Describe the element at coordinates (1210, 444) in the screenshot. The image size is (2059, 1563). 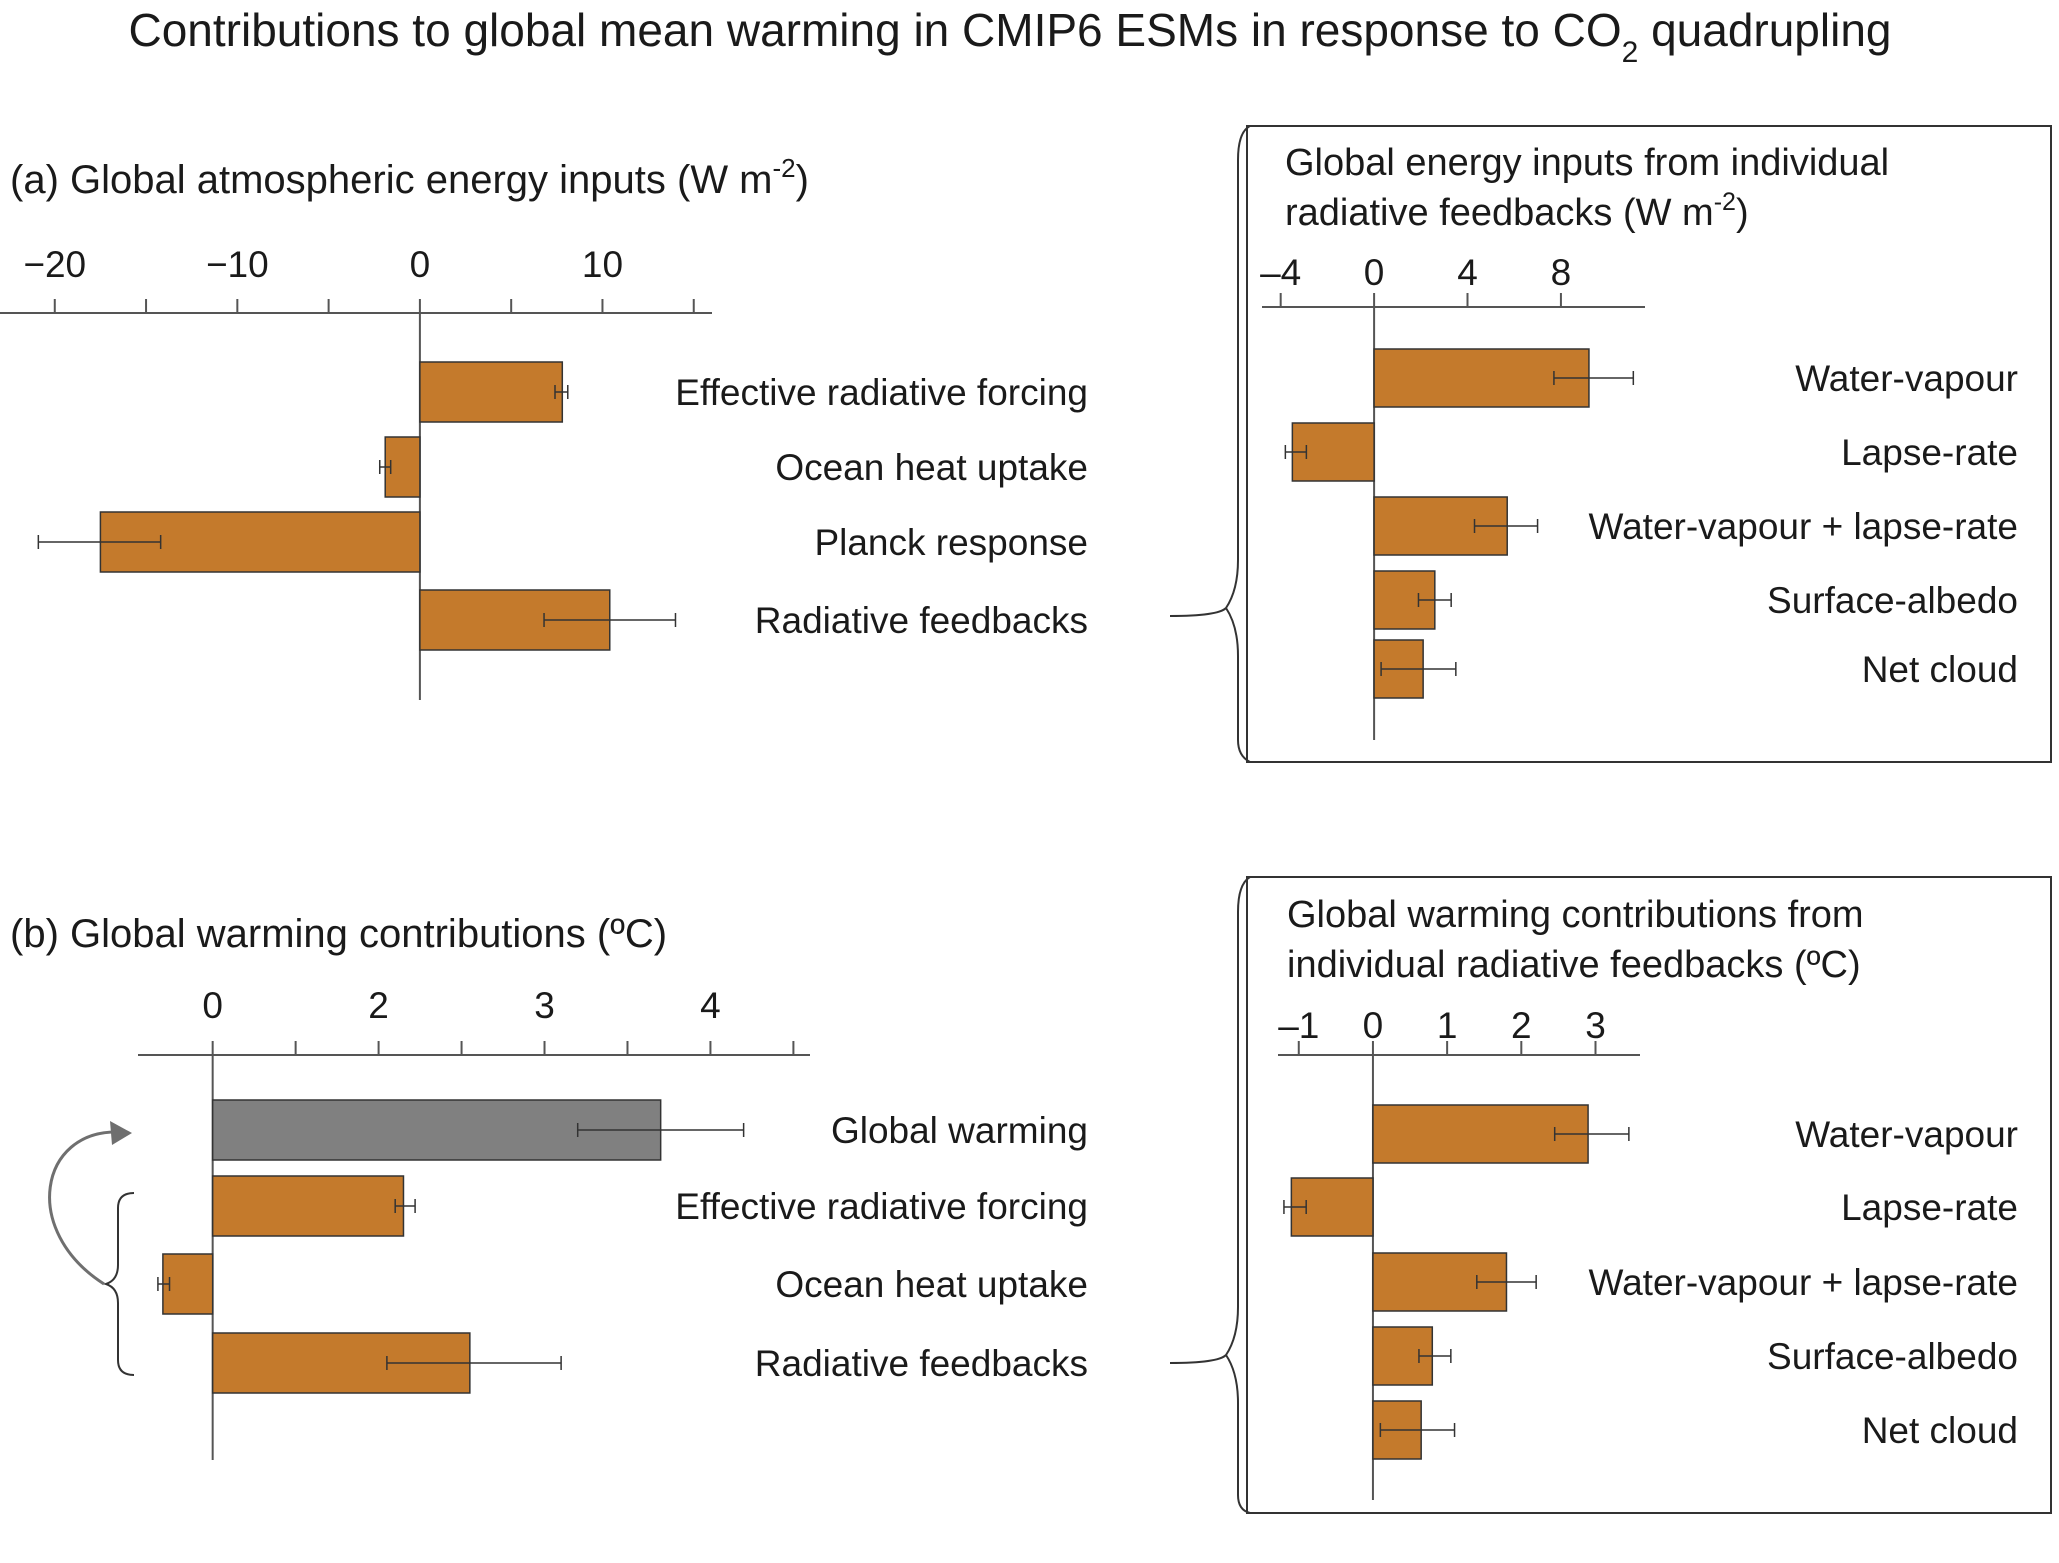
I see `brace-a` at that location.